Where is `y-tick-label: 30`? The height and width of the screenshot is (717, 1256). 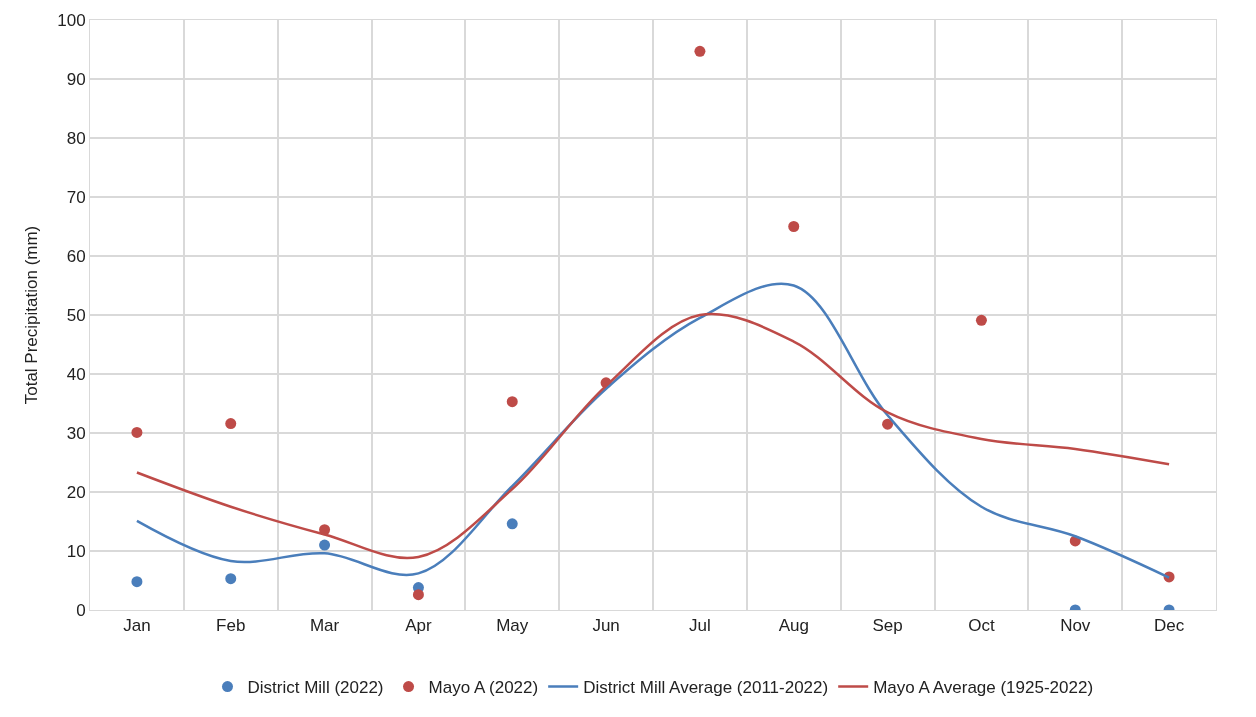 y-tick-label: 30 is located at coordinates (76, 433).